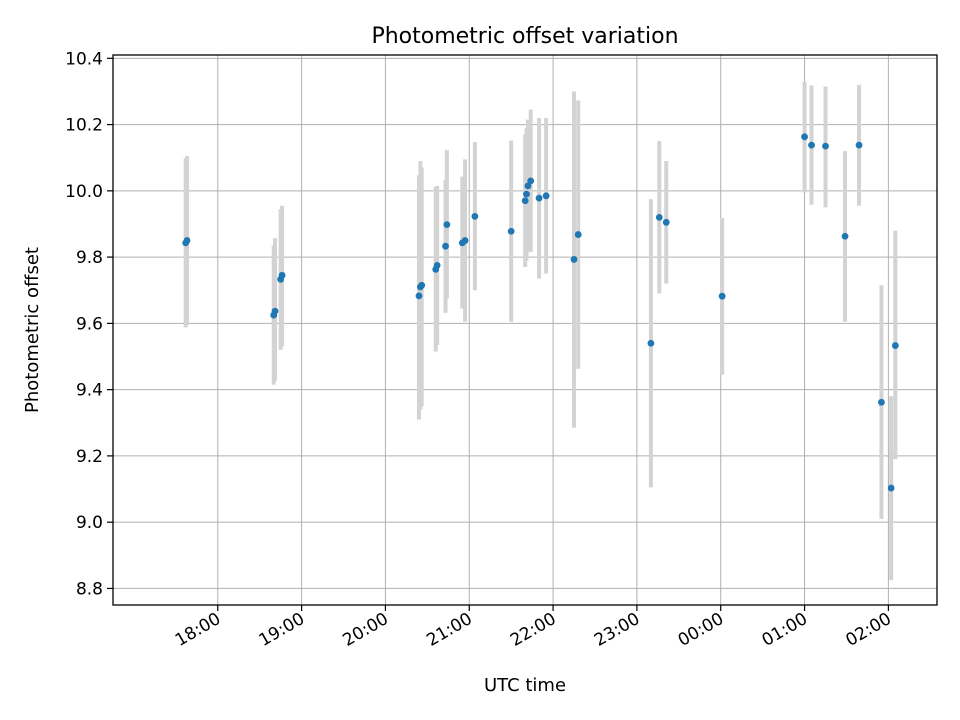 The width and height of the screenshot is (960, 720). What do you see at coordinates (84, 59) in the screenshot?
I see `y-tick-label: 10.4` at bounding box center [84, 59].